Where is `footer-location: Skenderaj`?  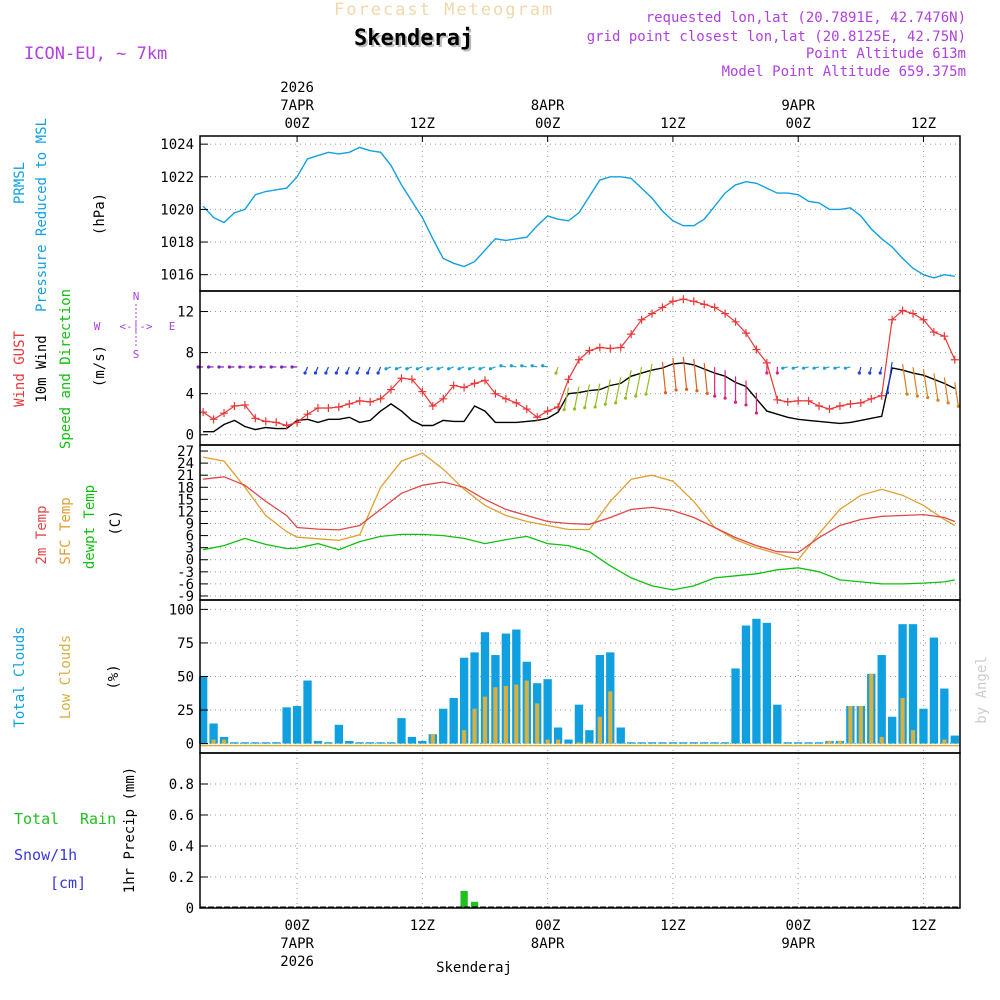 footer-location: Skenderaj is located at coordinates (474, 968).